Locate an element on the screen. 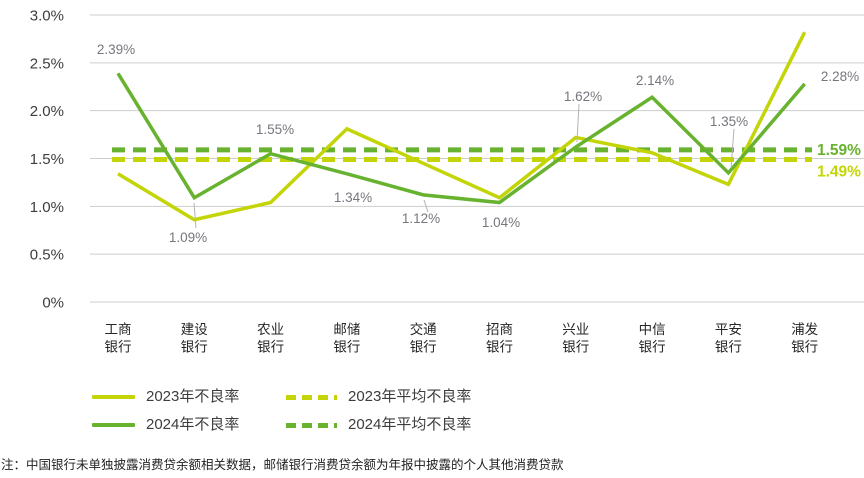  x-axis-category-label: 兴业银行 is located at coordinates (575, 338).